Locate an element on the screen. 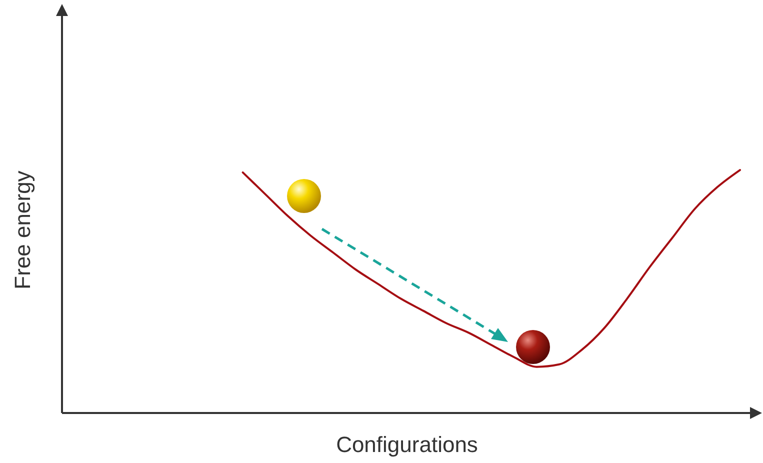 The width and height of the screenshot is (763, 463). y-axis-title: Free energy is located at coordinates (22, 230).